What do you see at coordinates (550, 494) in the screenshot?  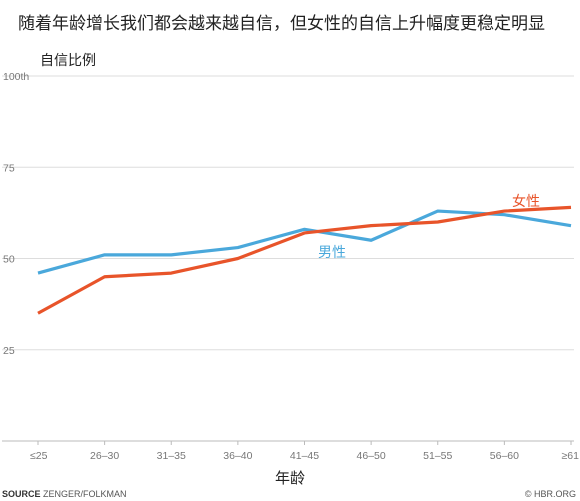 I see `credit: © HBR.ORG` at bounding box center [550, 494].